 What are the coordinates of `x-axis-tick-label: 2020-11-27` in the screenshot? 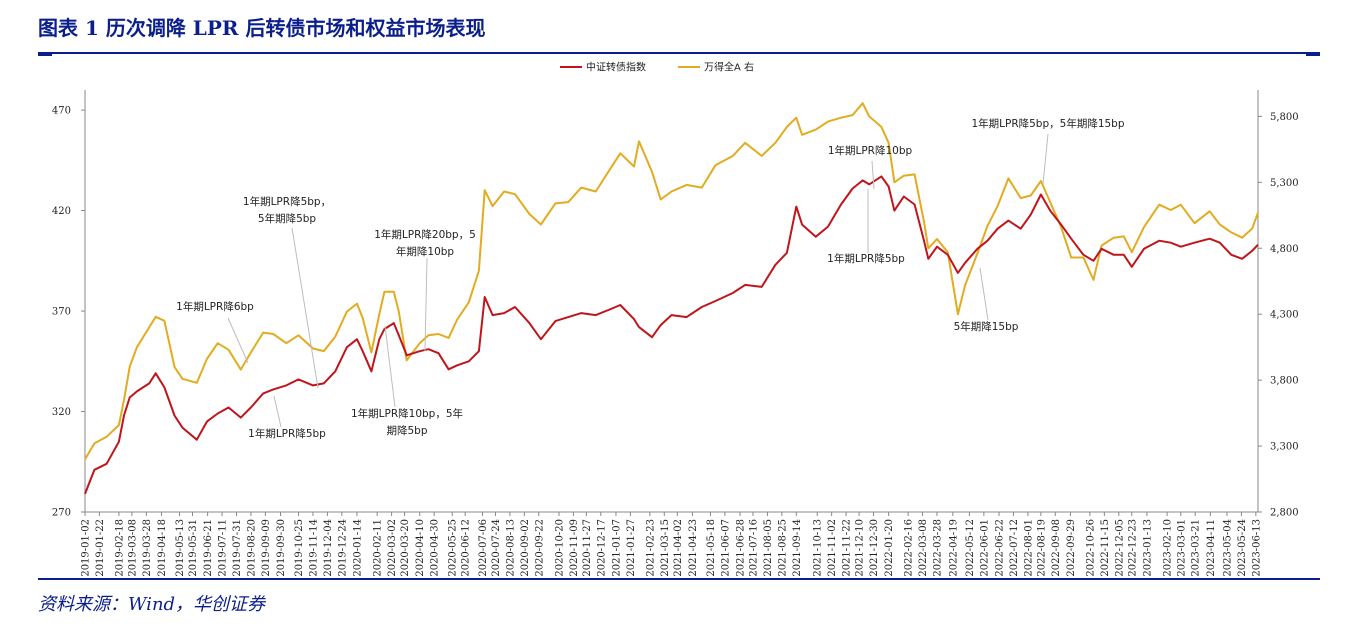 It's located at (587, 547).